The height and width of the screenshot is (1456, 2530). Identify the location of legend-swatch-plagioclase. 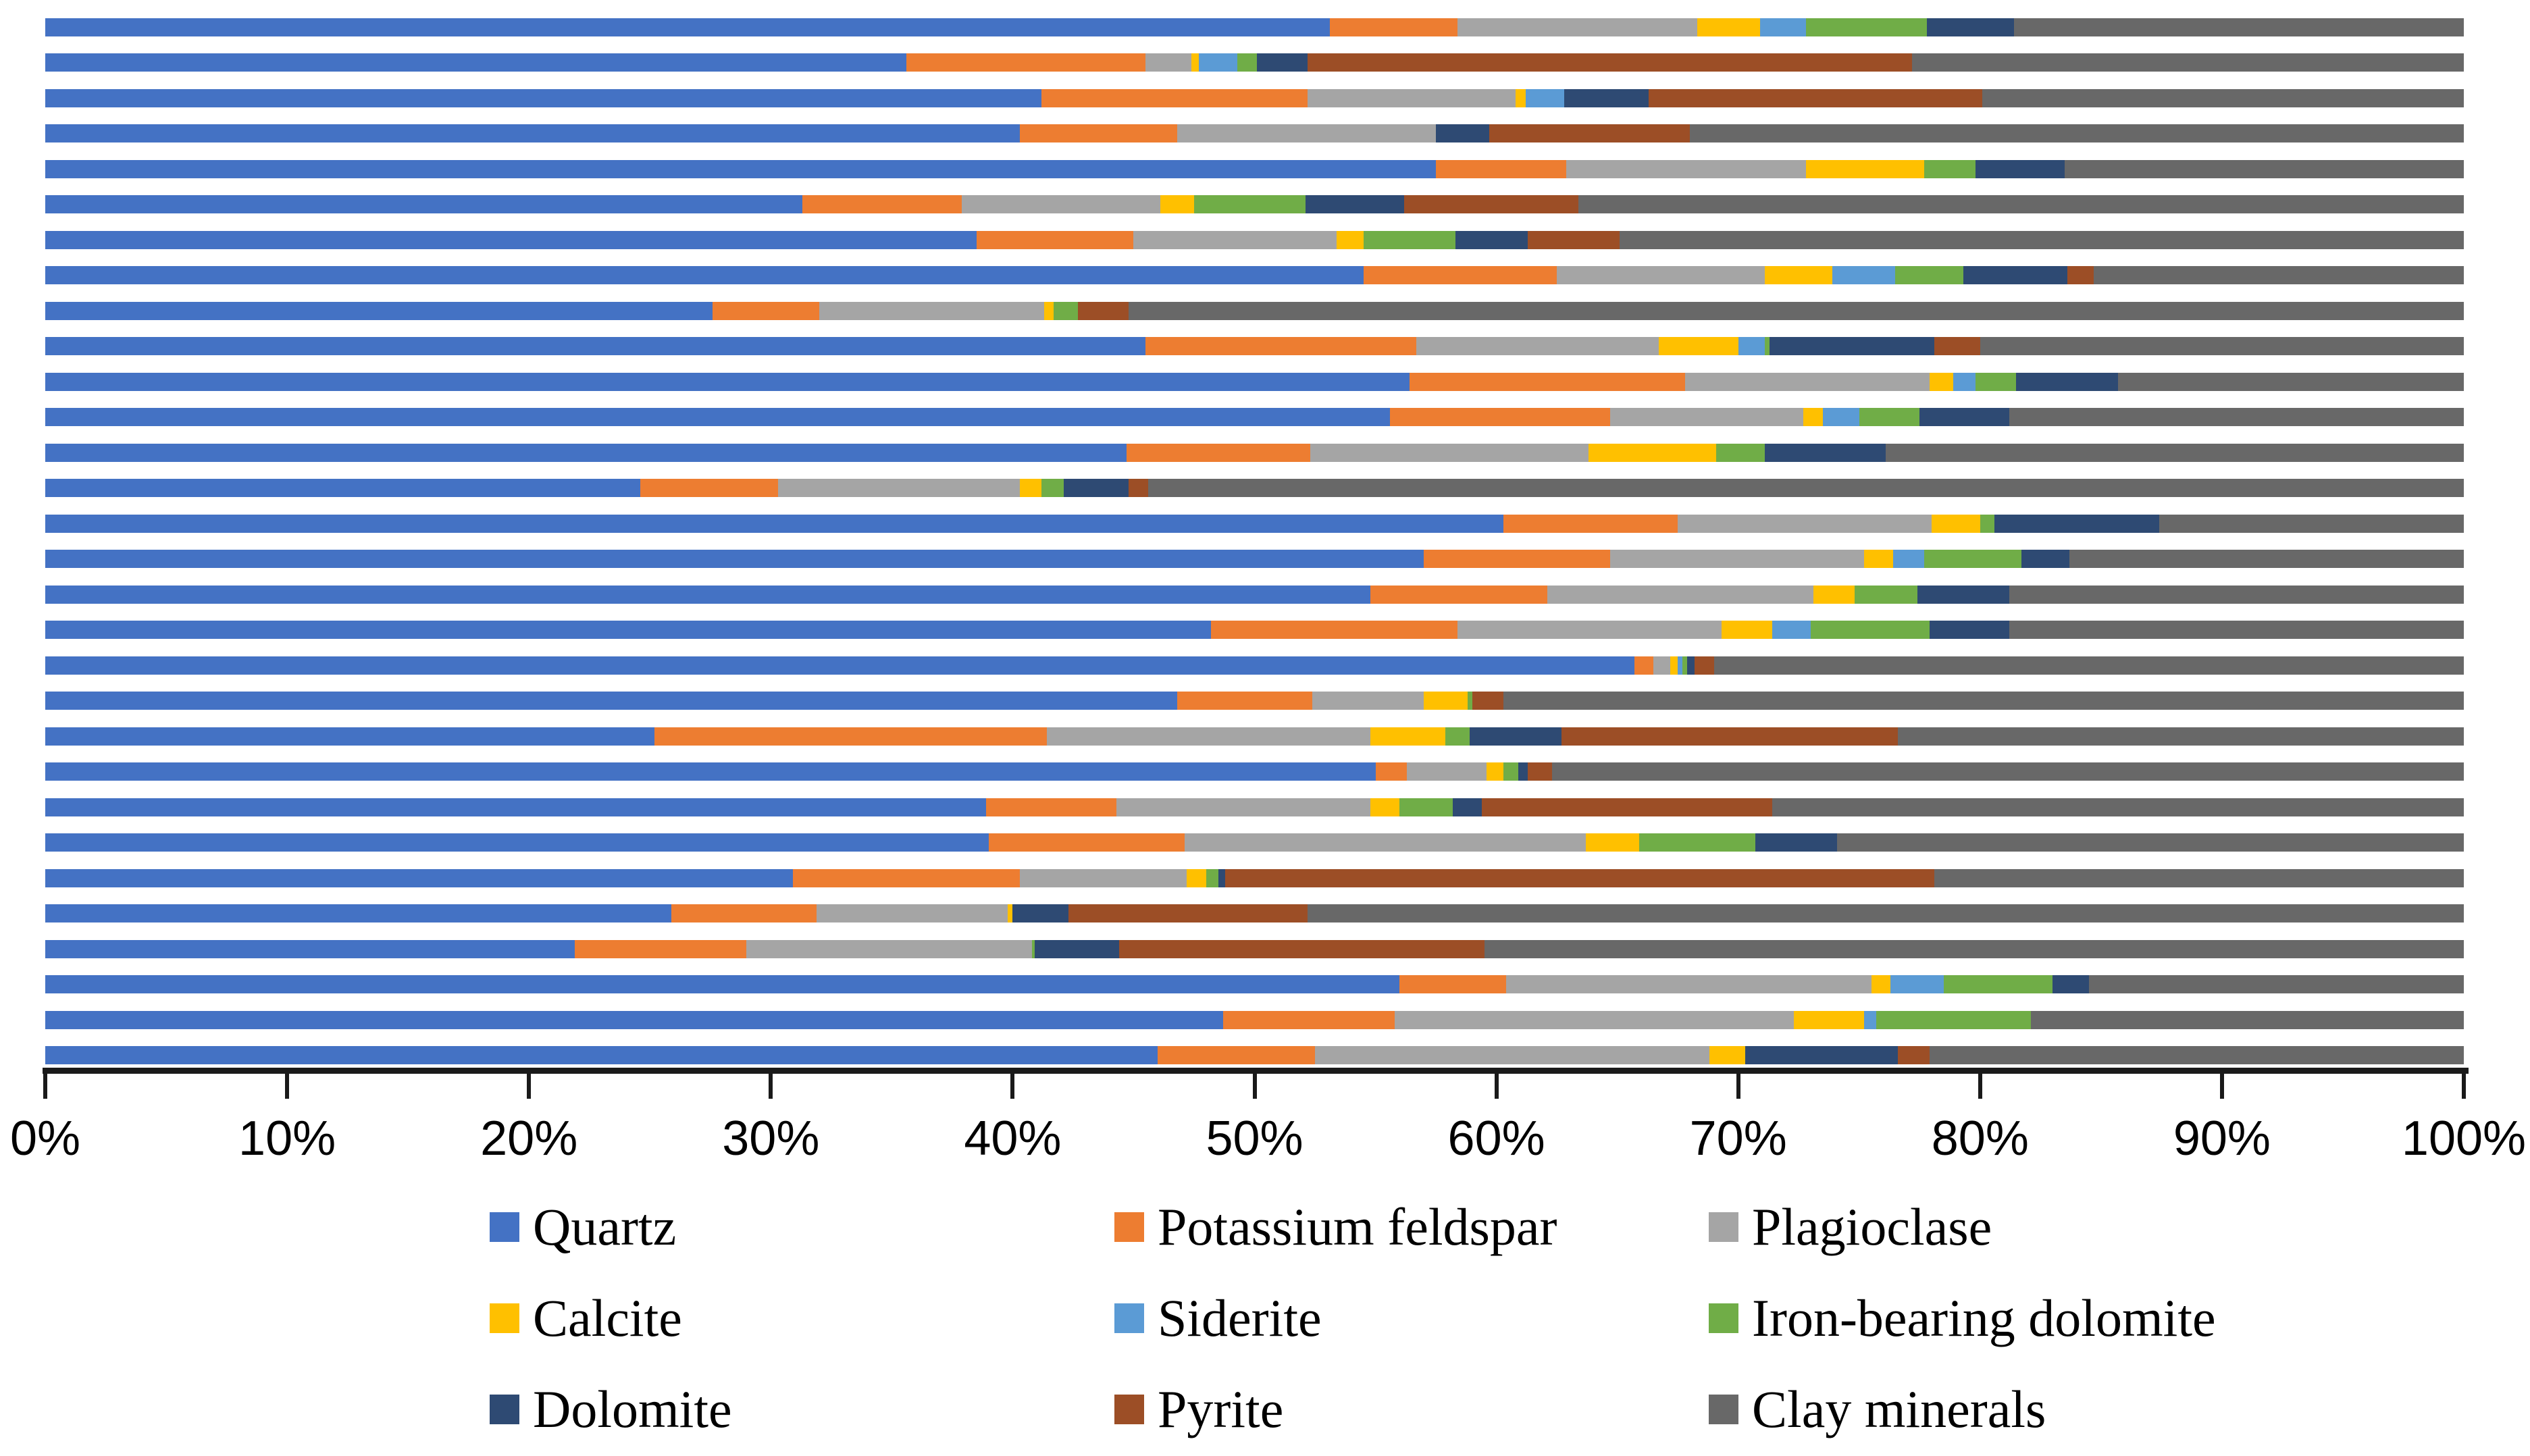
(1723, 1227).